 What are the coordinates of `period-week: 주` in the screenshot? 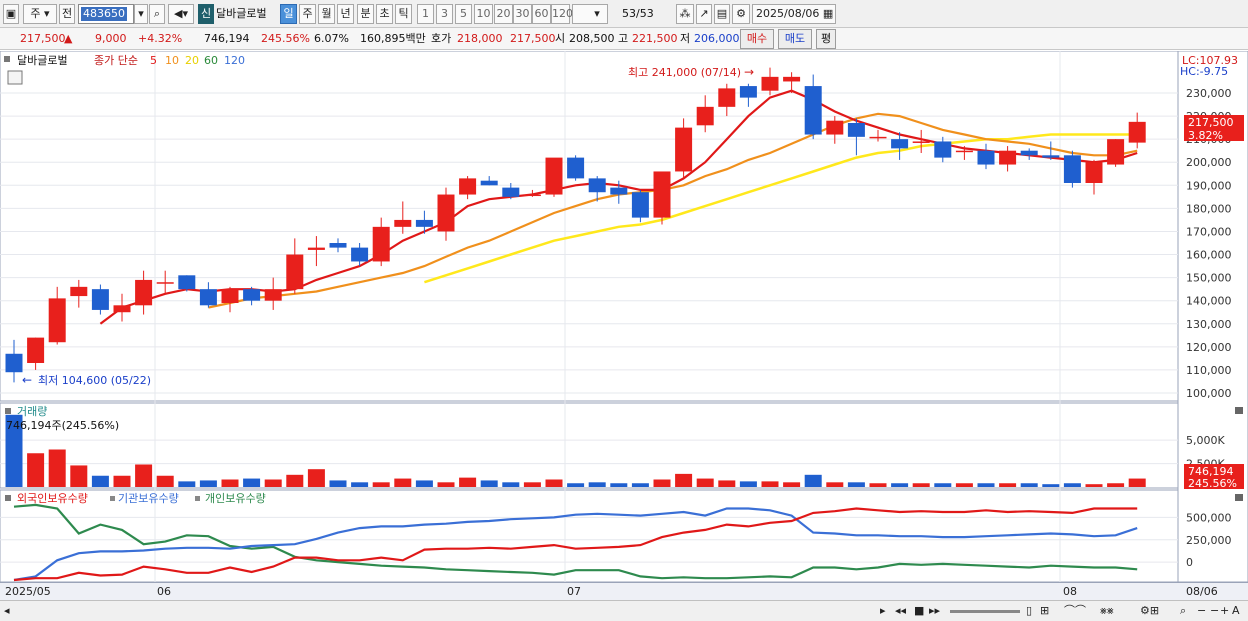 It's located at (307, 14).